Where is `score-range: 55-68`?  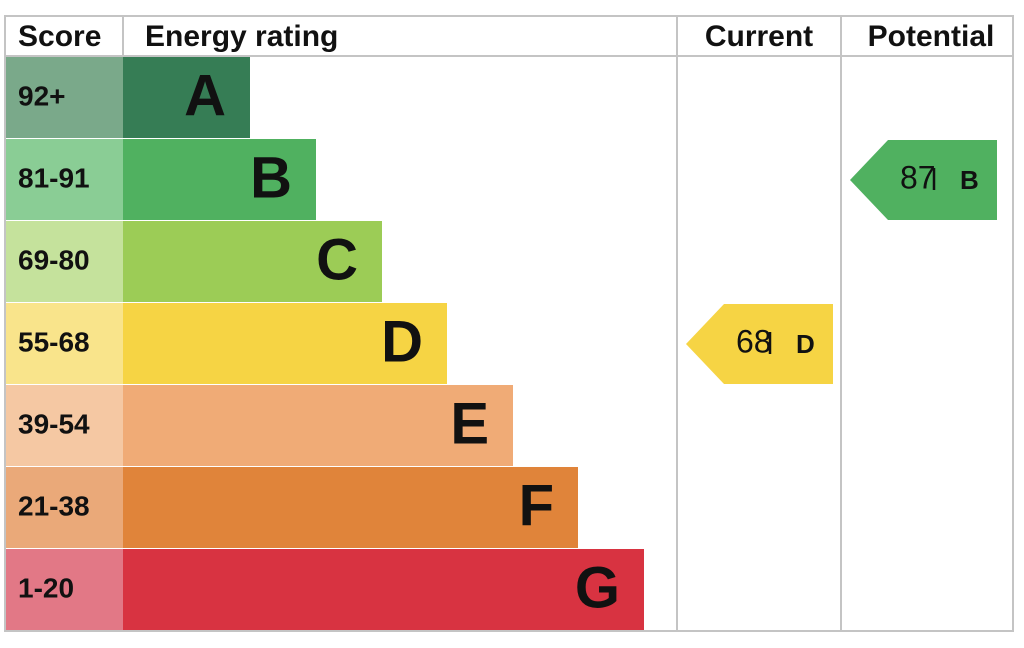
score-range: 55-68 is located at coordinates (54, 341).